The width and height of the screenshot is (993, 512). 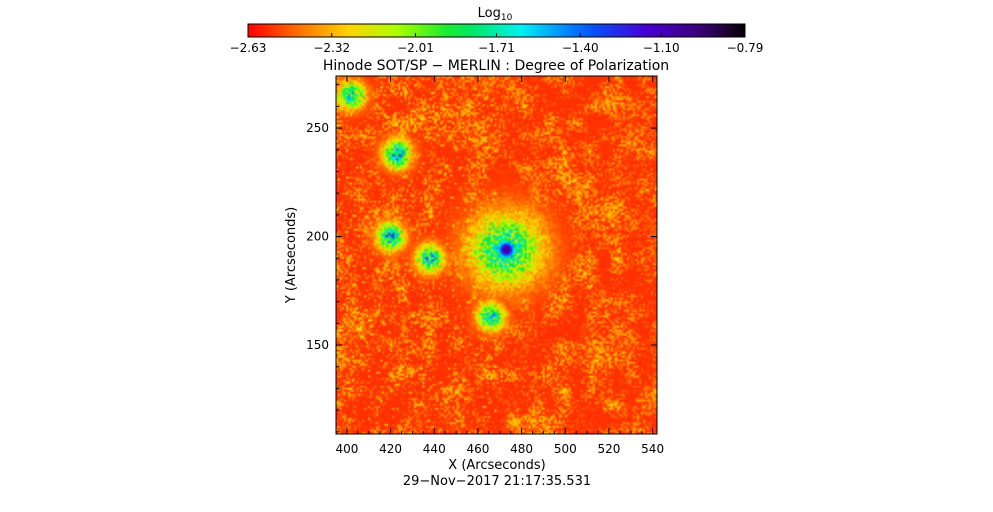 I want to click on x-tick-label: 540, so click(x=652, y=449).